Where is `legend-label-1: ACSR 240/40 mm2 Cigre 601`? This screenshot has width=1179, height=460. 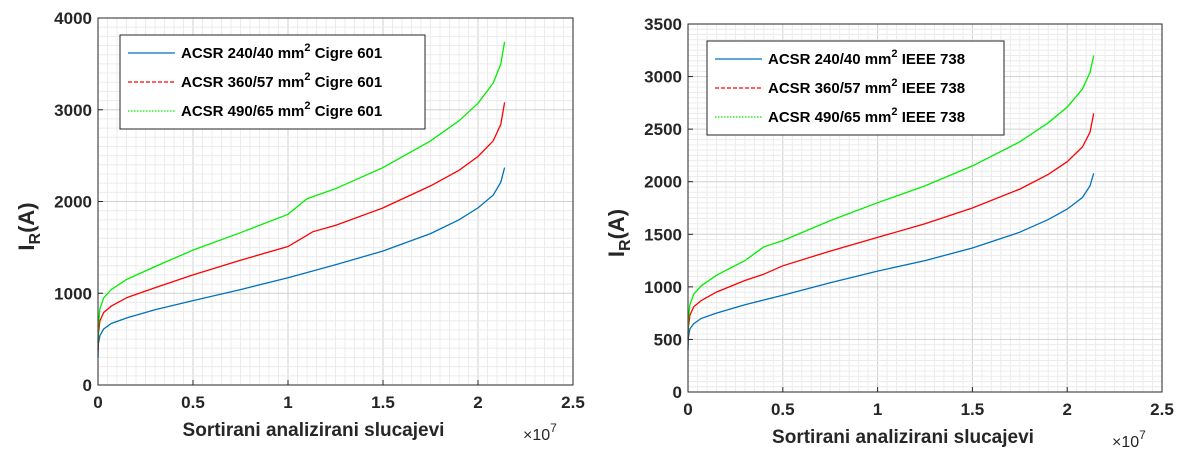
legend-label-1: ACSR 240/40 mm2 Cigre 601 is located at coordinates (281, 52).